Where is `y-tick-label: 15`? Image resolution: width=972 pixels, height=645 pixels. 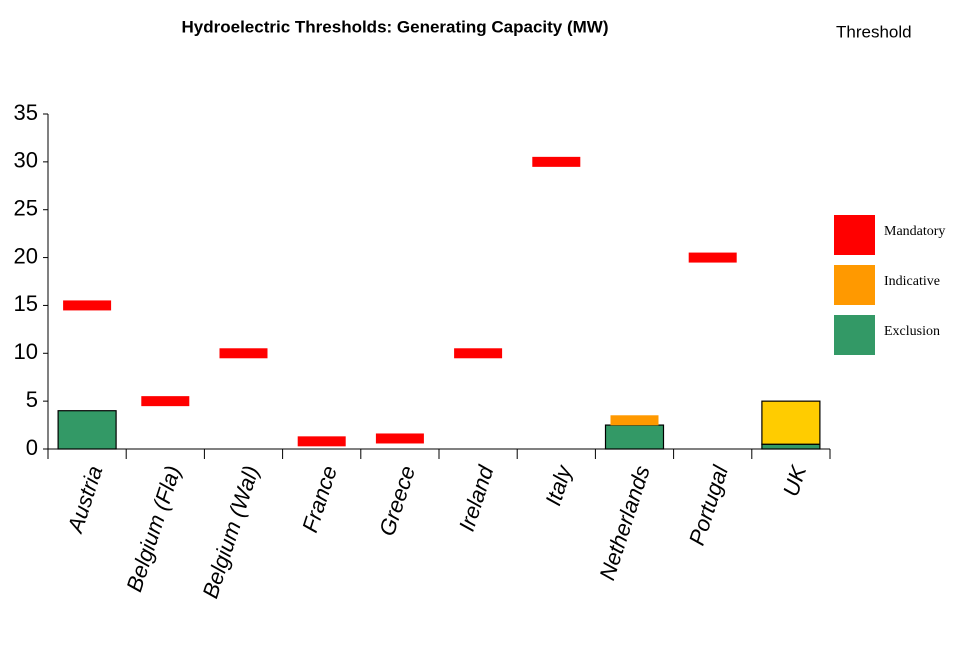
y-tick-label: 15 is located at coordinates (26, 303).